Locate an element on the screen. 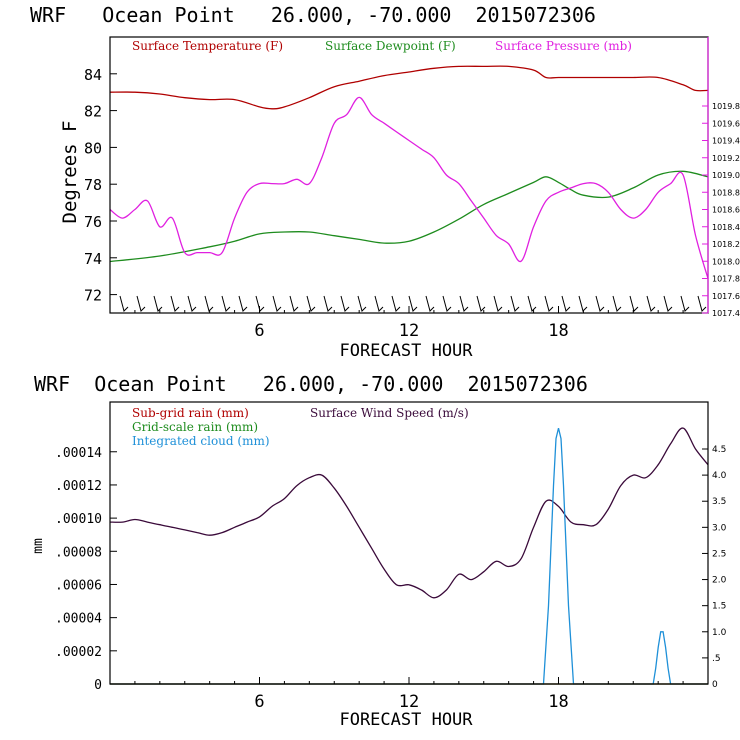 This screenshot has height=740, width=740. wind-barbs is located at coordinates (413, 303).